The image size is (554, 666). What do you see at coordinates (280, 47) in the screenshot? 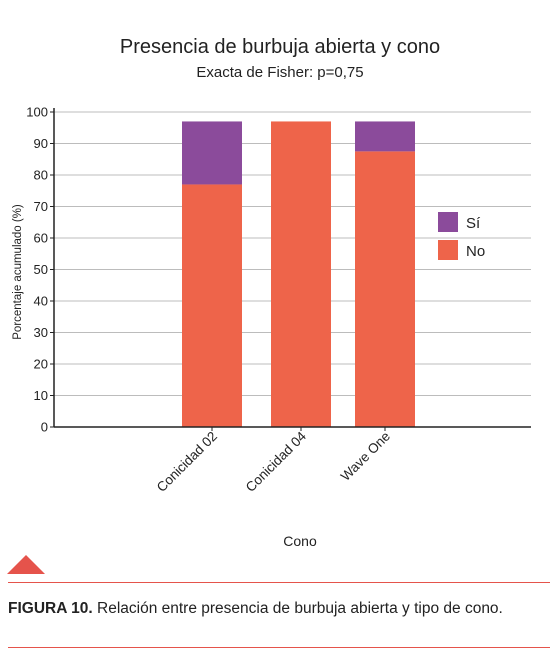
I see `chart-title: Presencia de burbuja abierta y cono` at bounding box center [280, 47].